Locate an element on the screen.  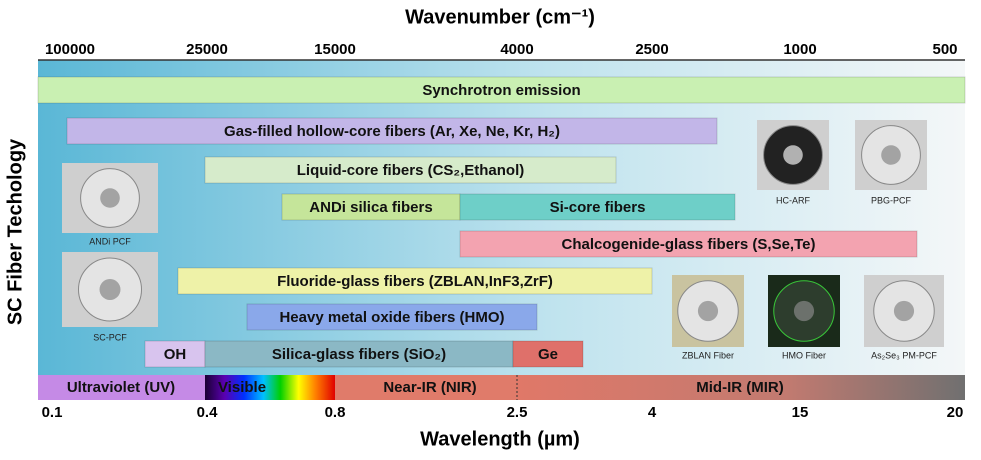
fiber-label: ANDi silica fibers is located at coordinates (370, 207).